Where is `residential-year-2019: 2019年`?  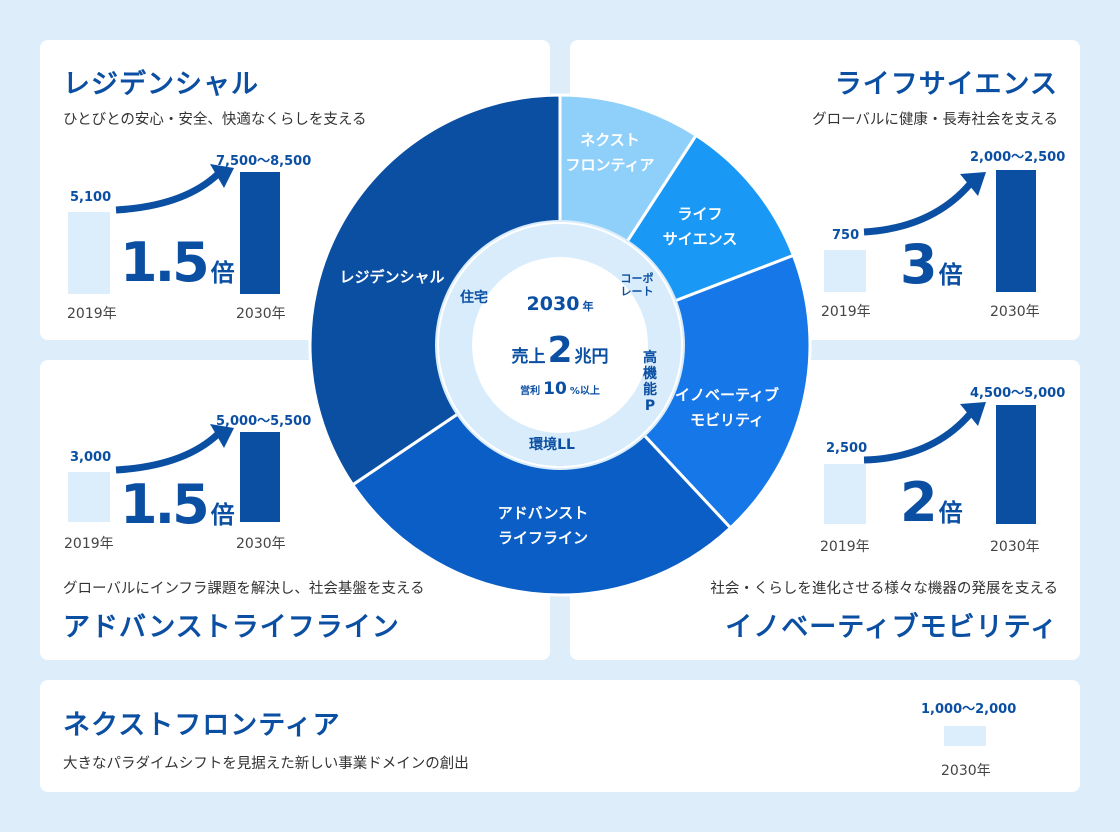
residential-year-2019: 2019年 is located at coordinates (92, 314).